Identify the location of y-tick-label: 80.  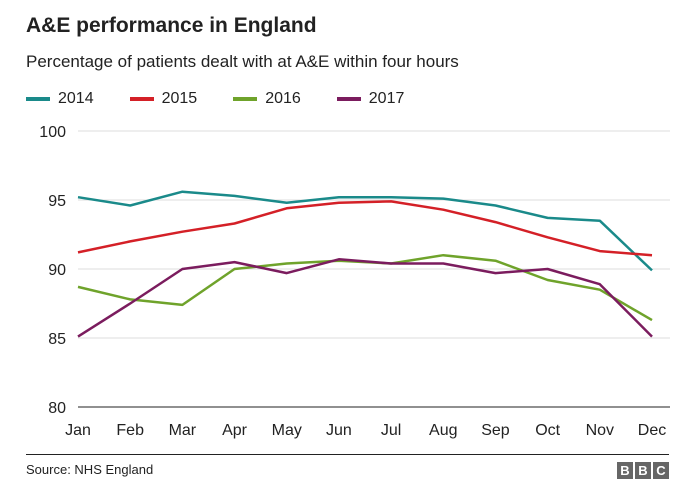
(57, 408).